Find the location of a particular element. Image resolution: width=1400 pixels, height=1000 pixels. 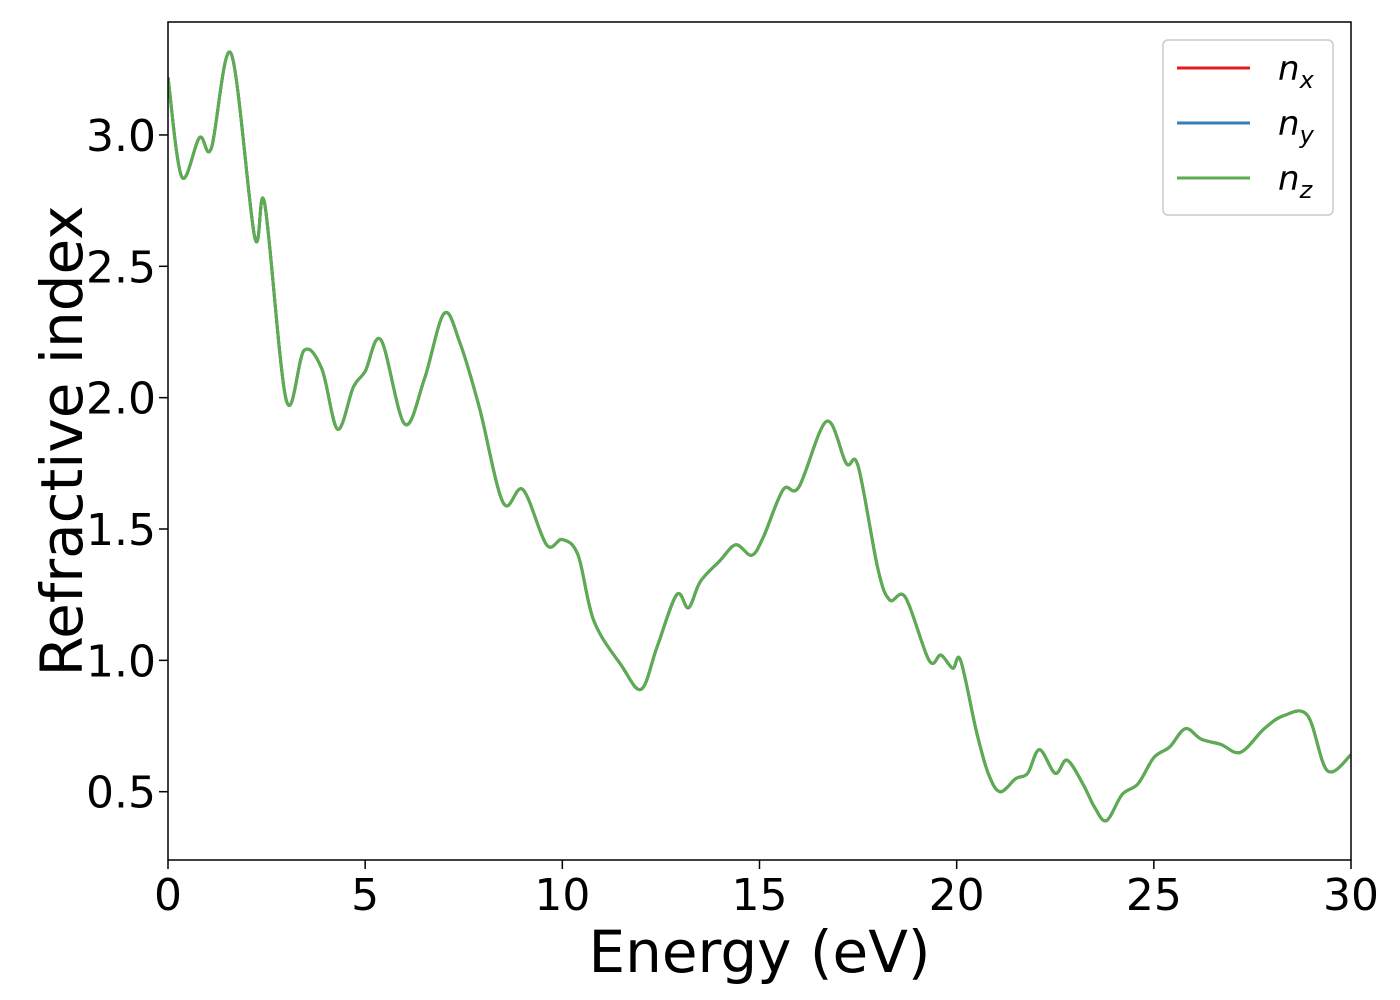

legend-item: nx is located at coordinates (1246, 71).